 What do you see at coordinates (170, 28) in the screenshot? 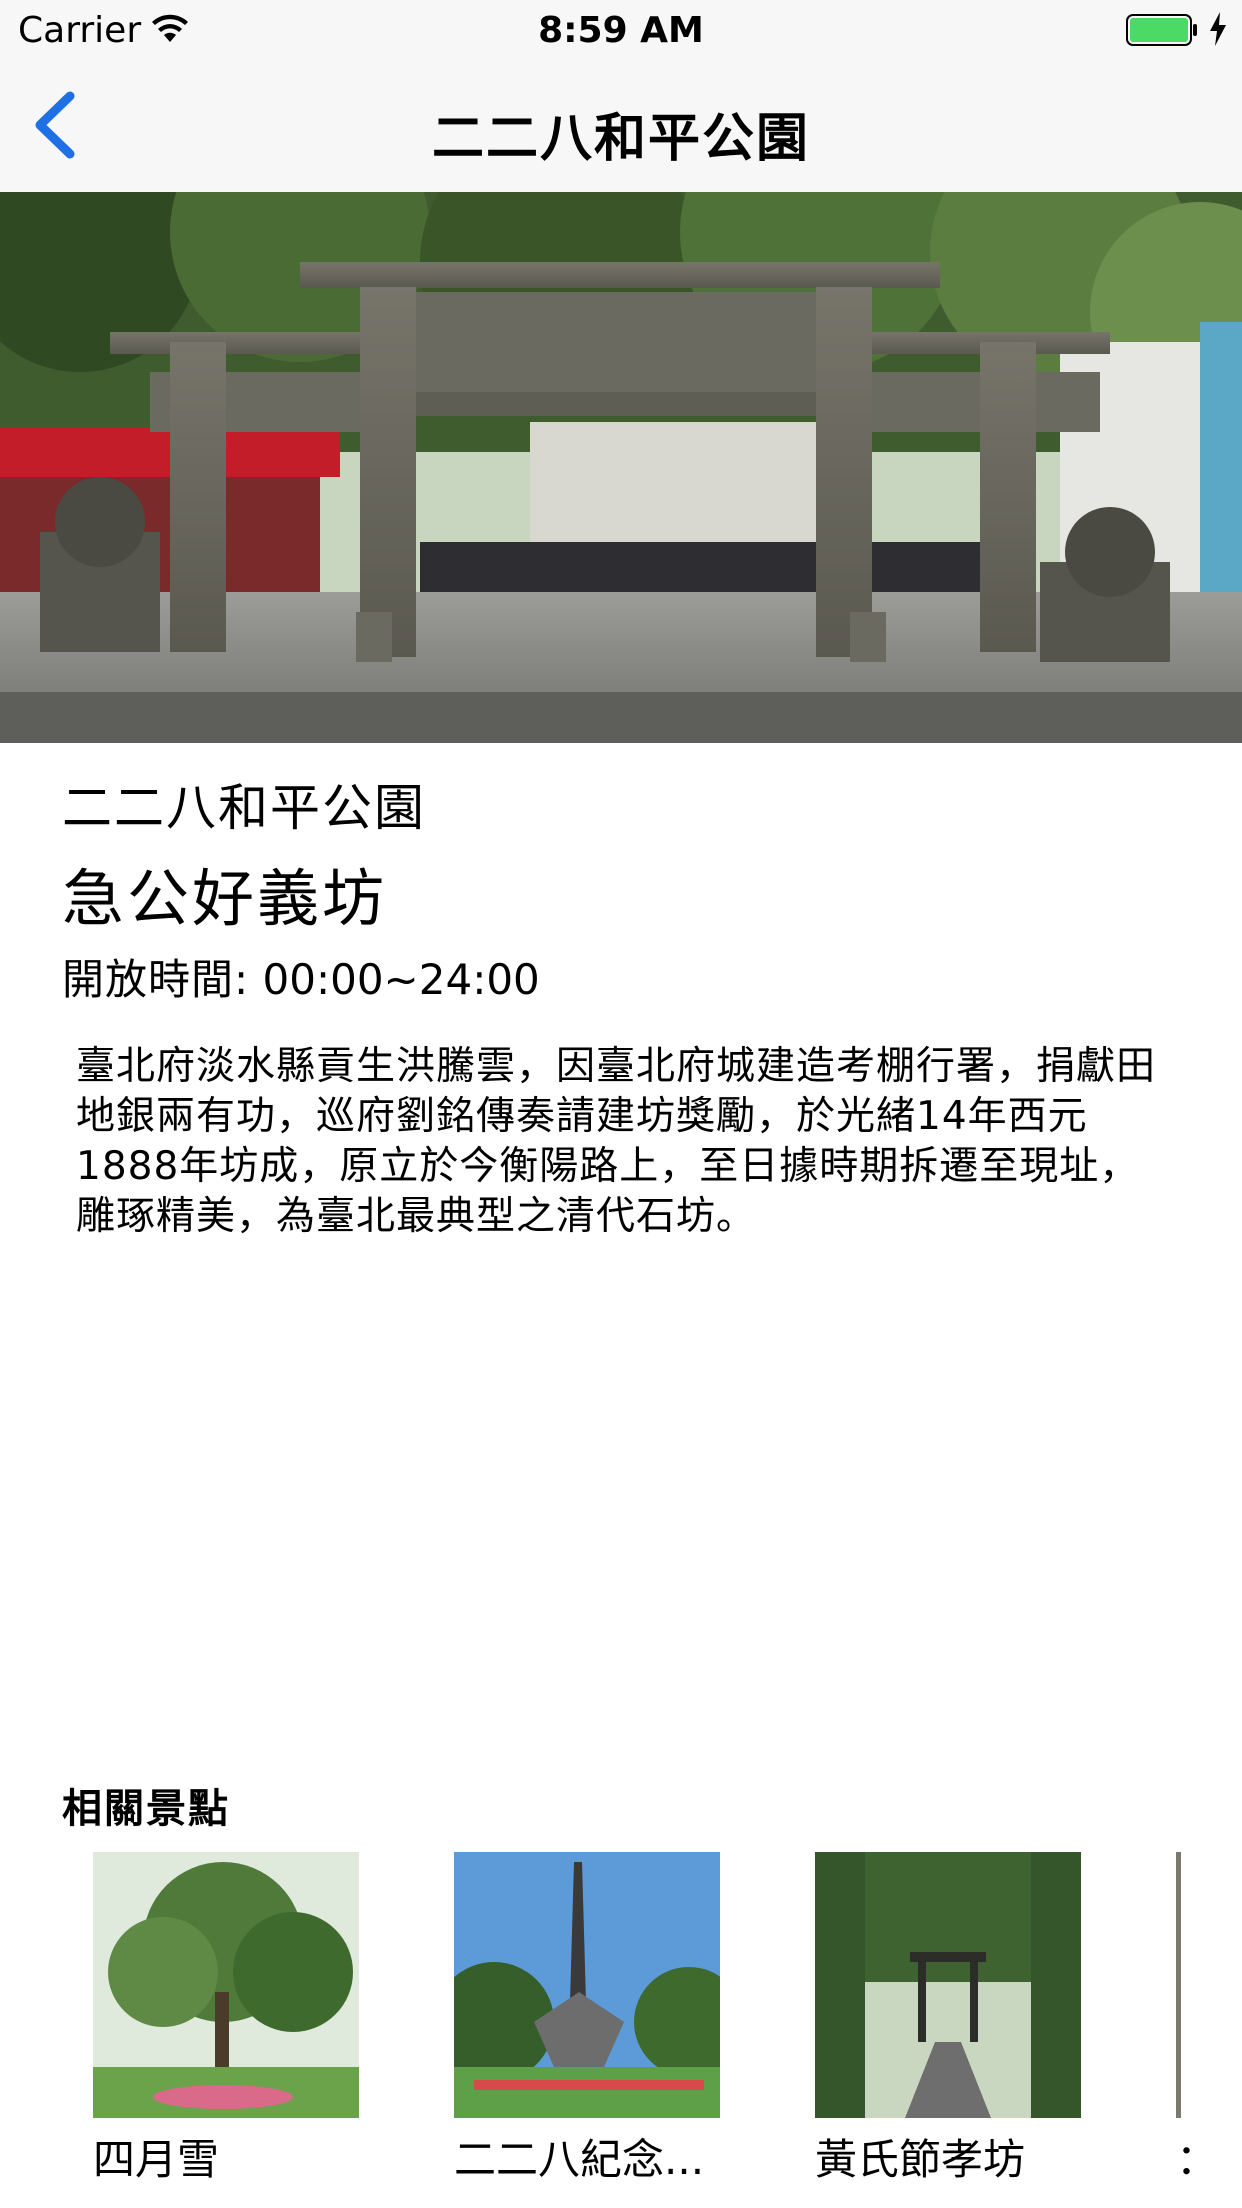
I see `wifi-icon` at bounding box center [170, 28].